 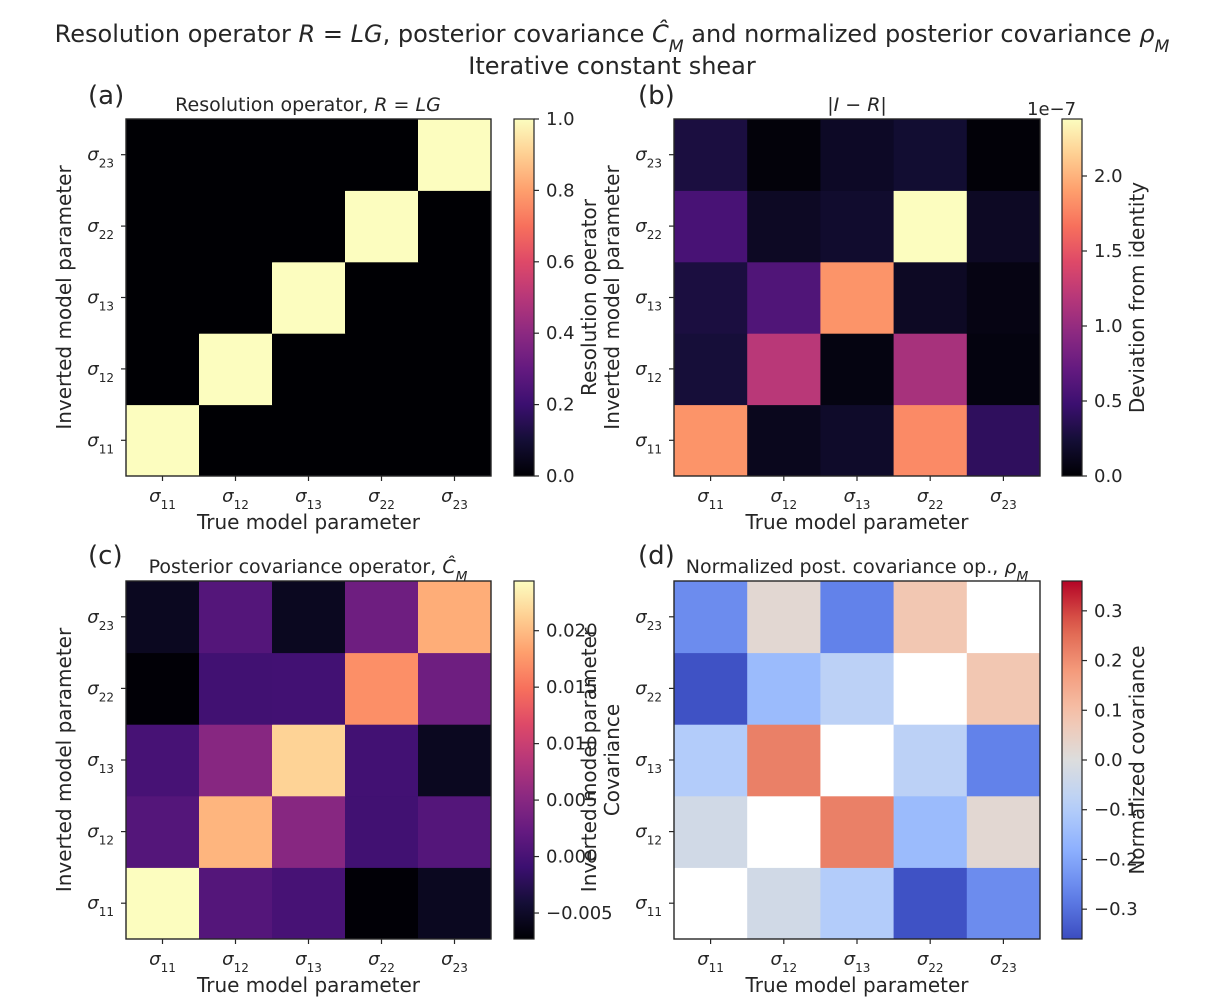 What do you see at coordinates (1108, 251) in the screenshot?
I see `colorbar-tick-label: 1.5` at bounding box center [1108, 251].